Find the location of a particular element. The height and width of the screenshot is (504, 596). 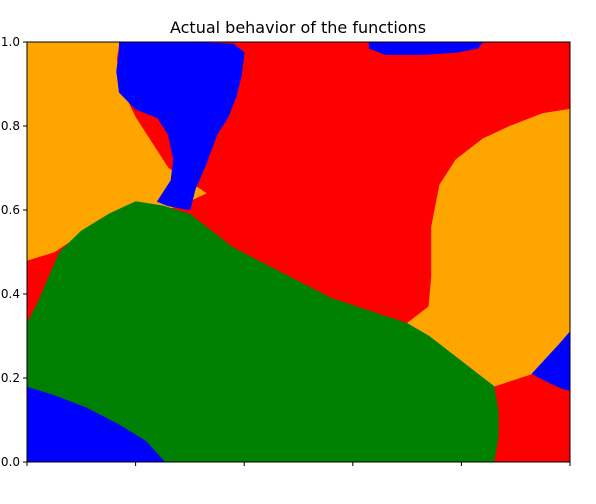

y-tick-label: 0.6 is located at coordinates (10, 210).